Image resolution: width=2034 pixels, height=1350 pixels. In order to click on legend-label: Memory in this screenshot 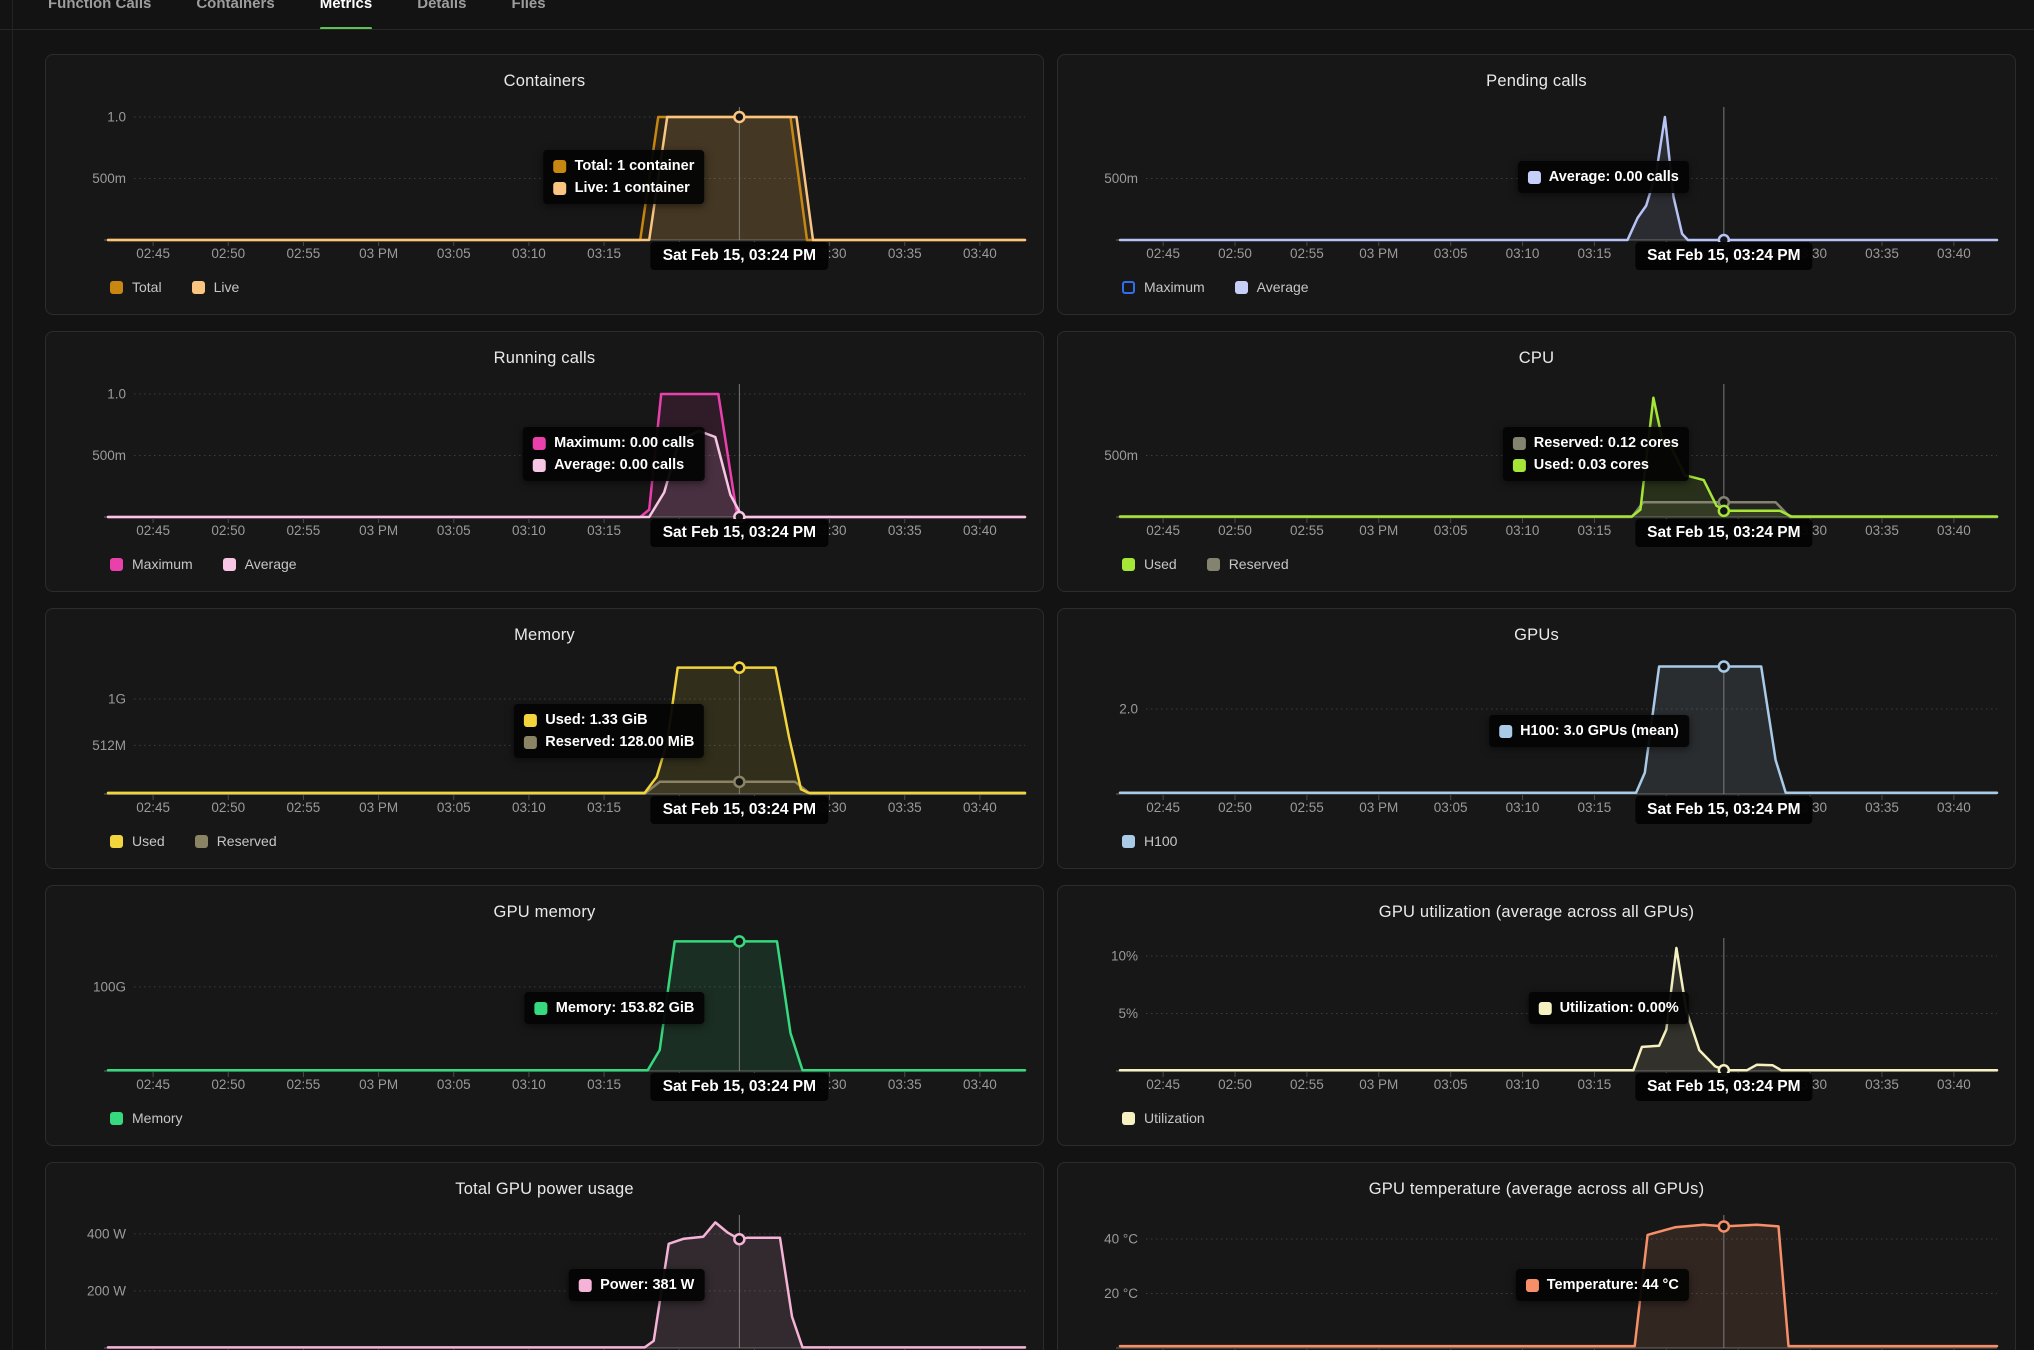, I will do `click(157, 1118)`.